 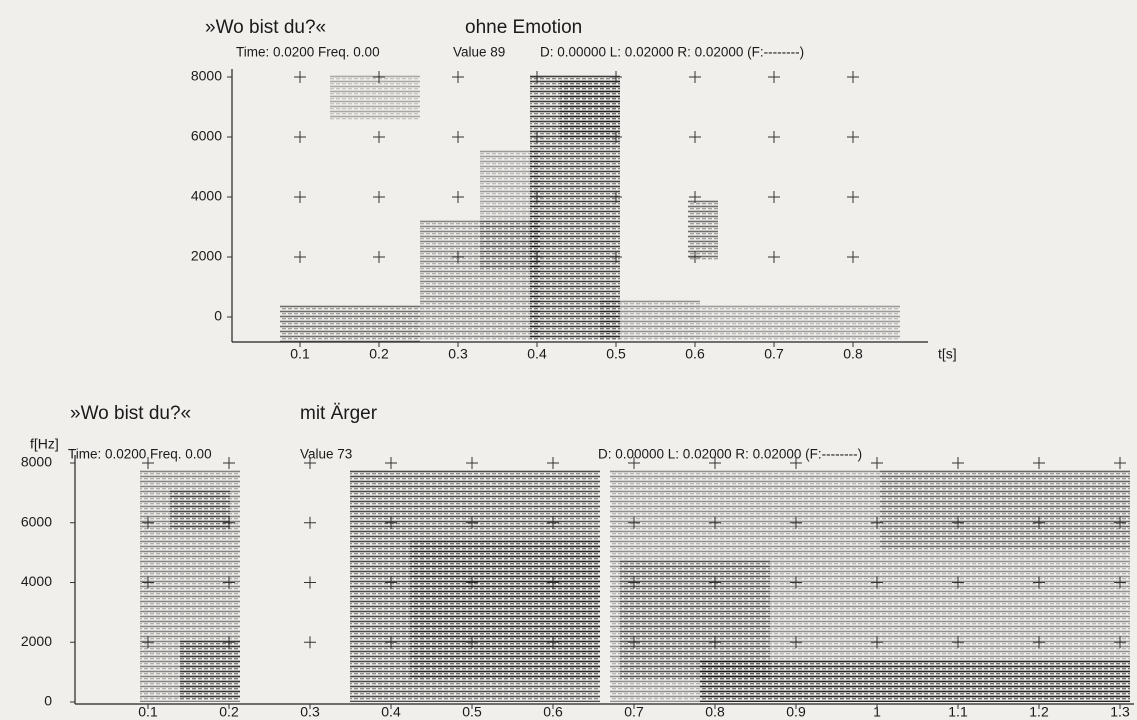 What do you see at coordinates (958, 712) in the screenshot?
I see `x-tick-label: 1.1` at bounding box center [958, 712].